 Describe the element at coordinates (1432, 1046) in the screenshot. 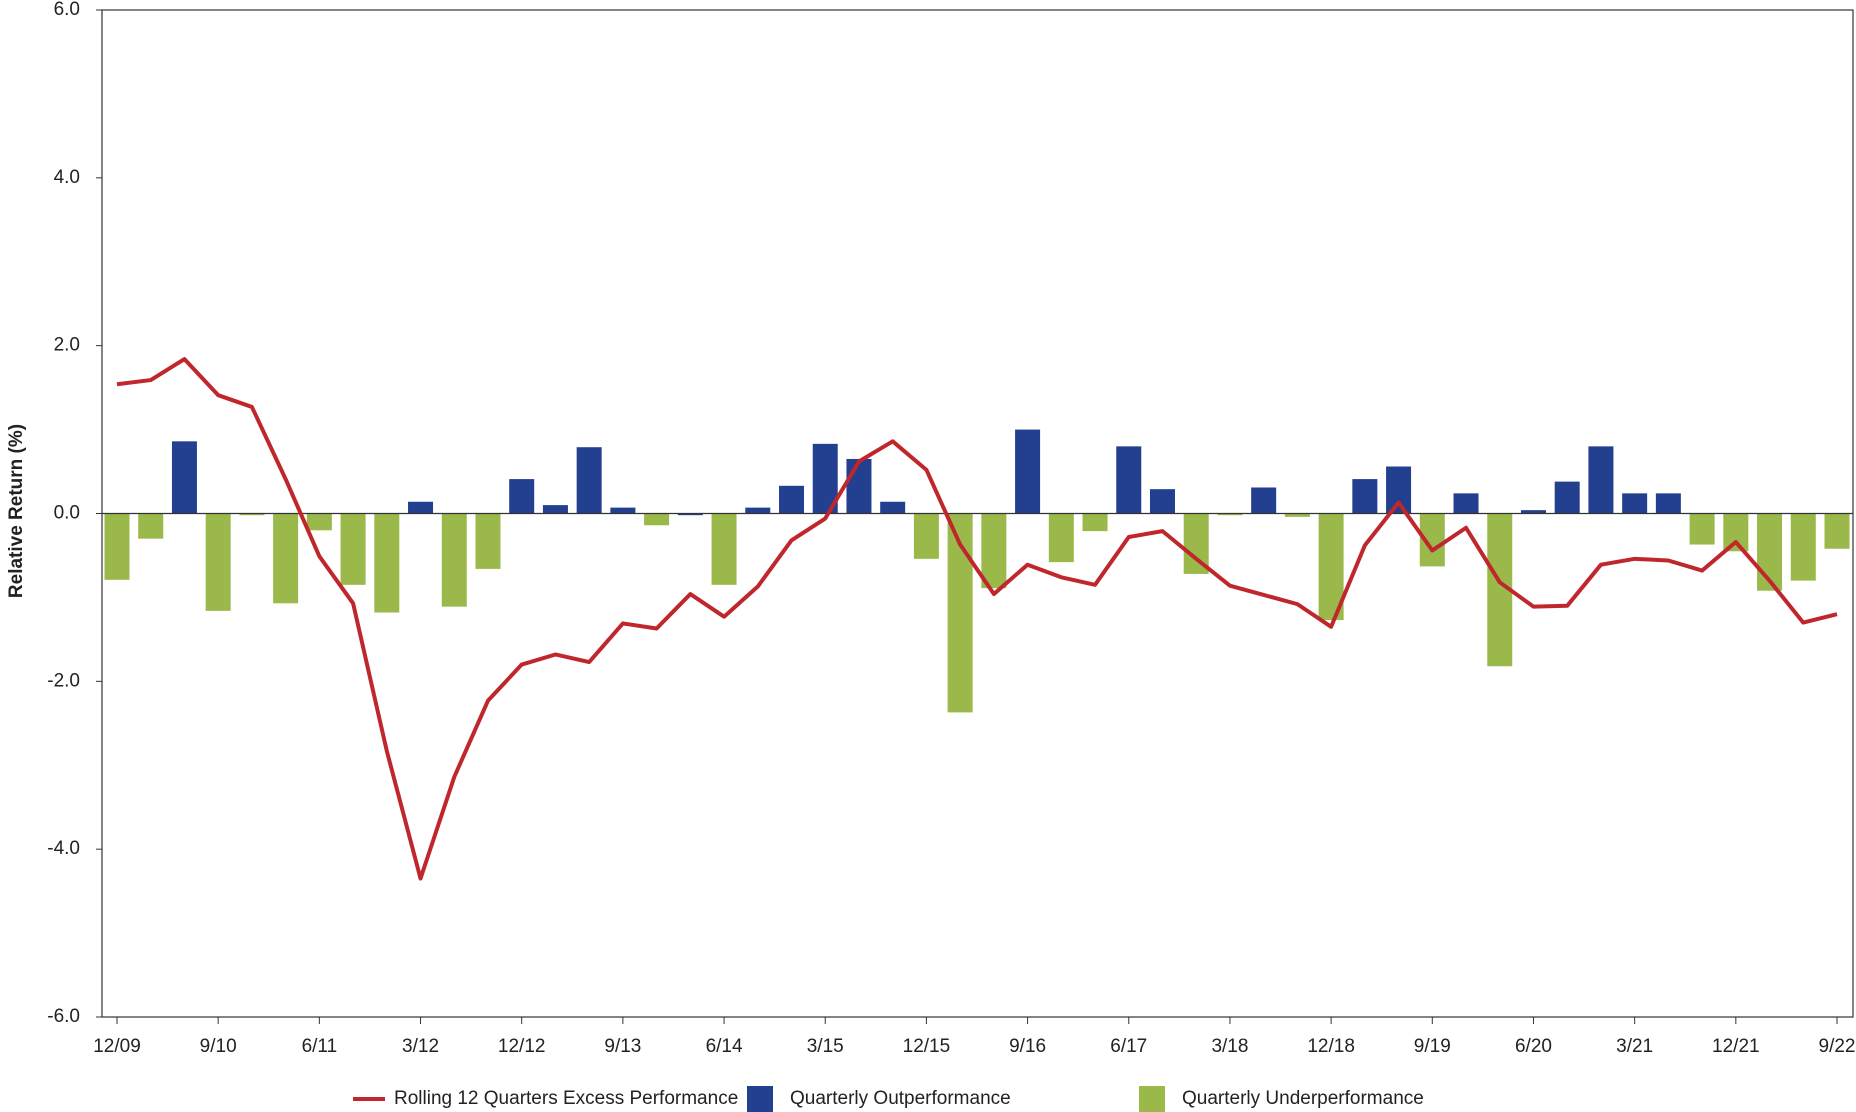

I see `x-tick-label: 9/19` at that location.